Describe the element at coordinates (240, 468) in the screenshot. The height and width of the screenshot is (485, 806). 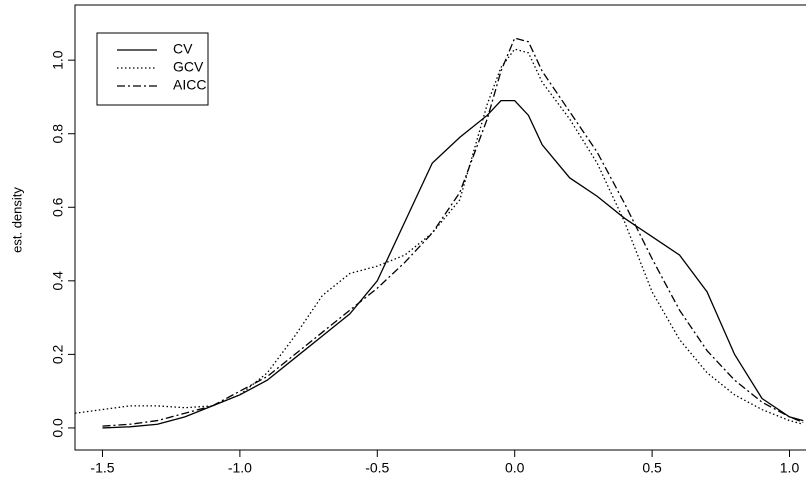
I see `x-tick-label: -1.0` at that location.